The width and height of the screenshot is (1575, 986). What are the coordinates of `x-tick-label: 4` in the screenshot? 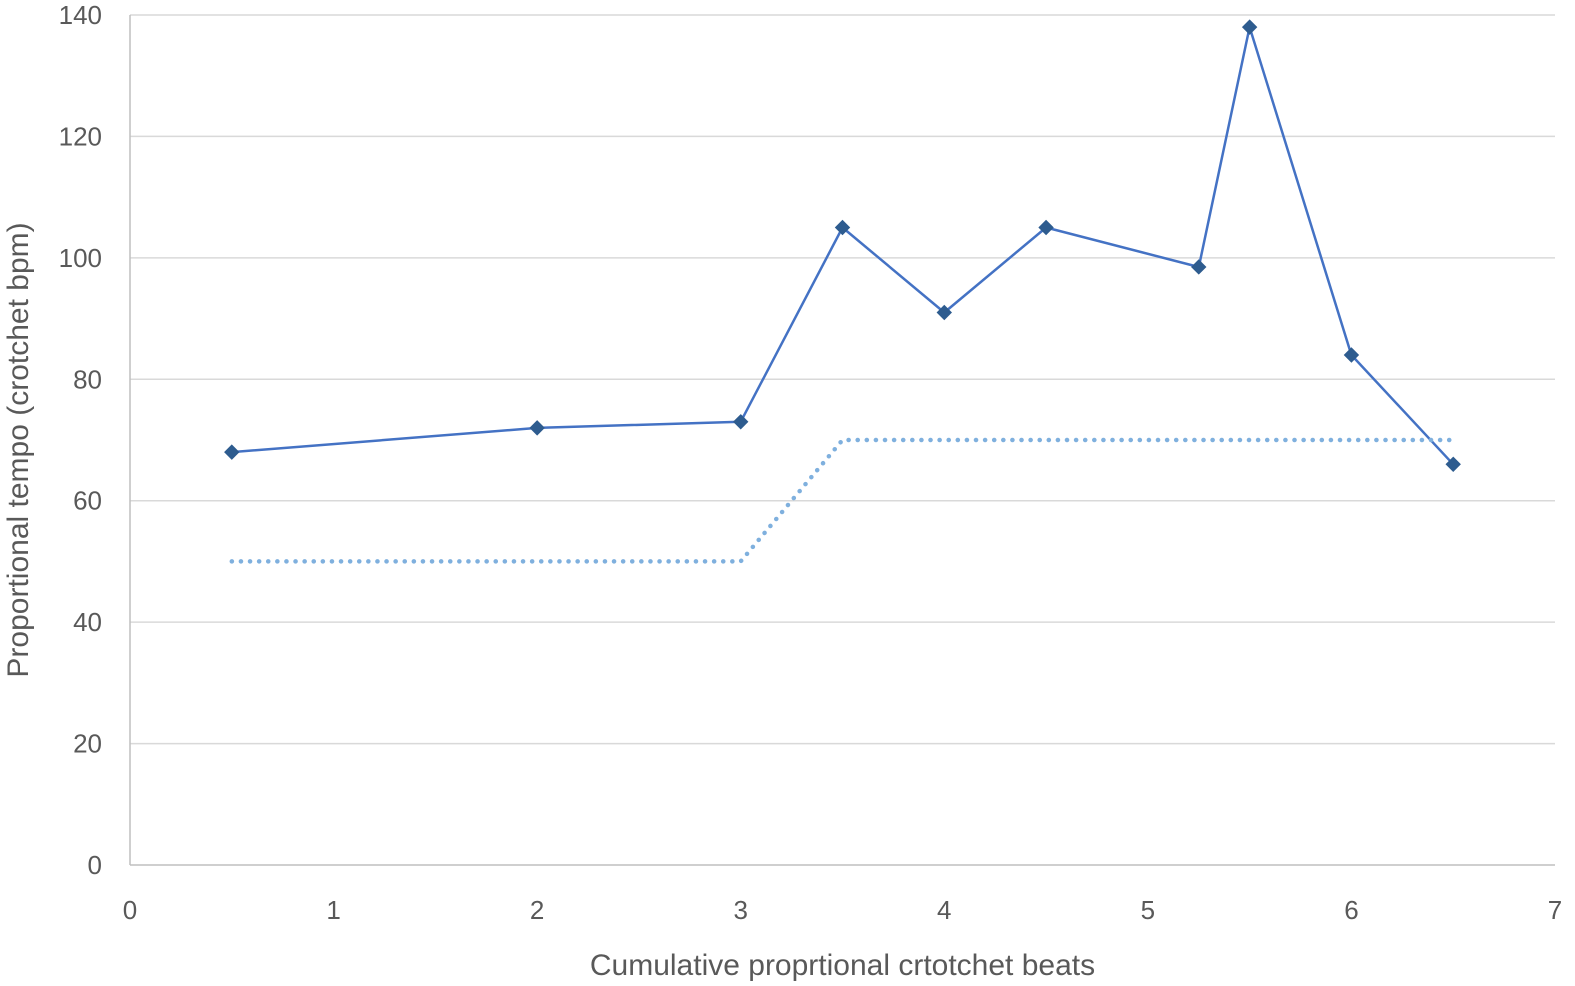 It's located at (944, 910).